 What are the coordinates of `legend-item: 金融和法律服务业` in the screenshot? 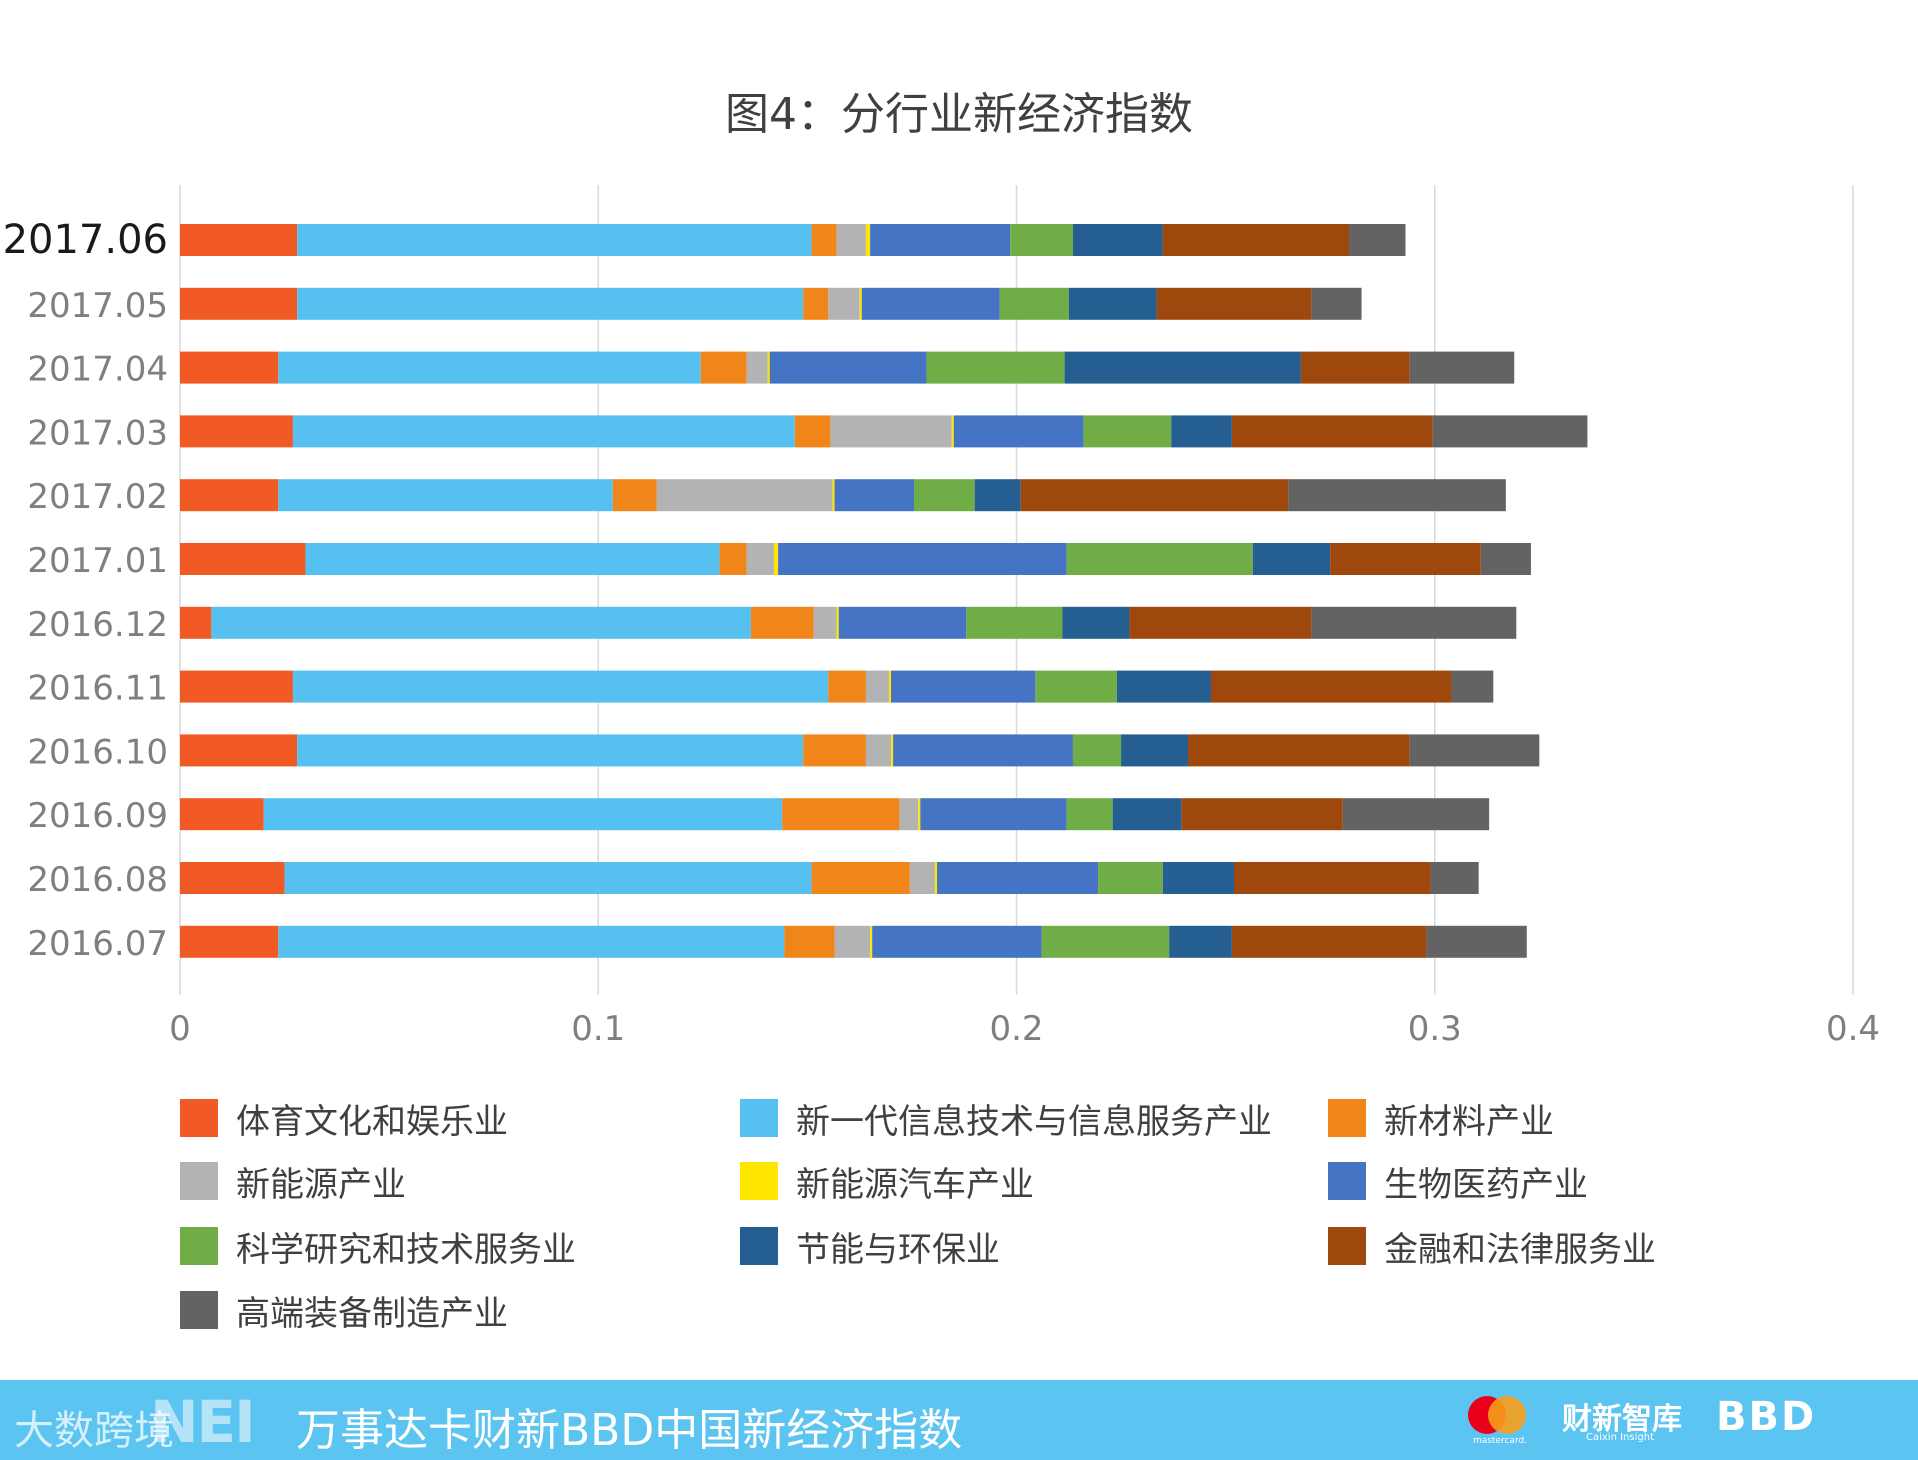 It's located at (1492, 1248).